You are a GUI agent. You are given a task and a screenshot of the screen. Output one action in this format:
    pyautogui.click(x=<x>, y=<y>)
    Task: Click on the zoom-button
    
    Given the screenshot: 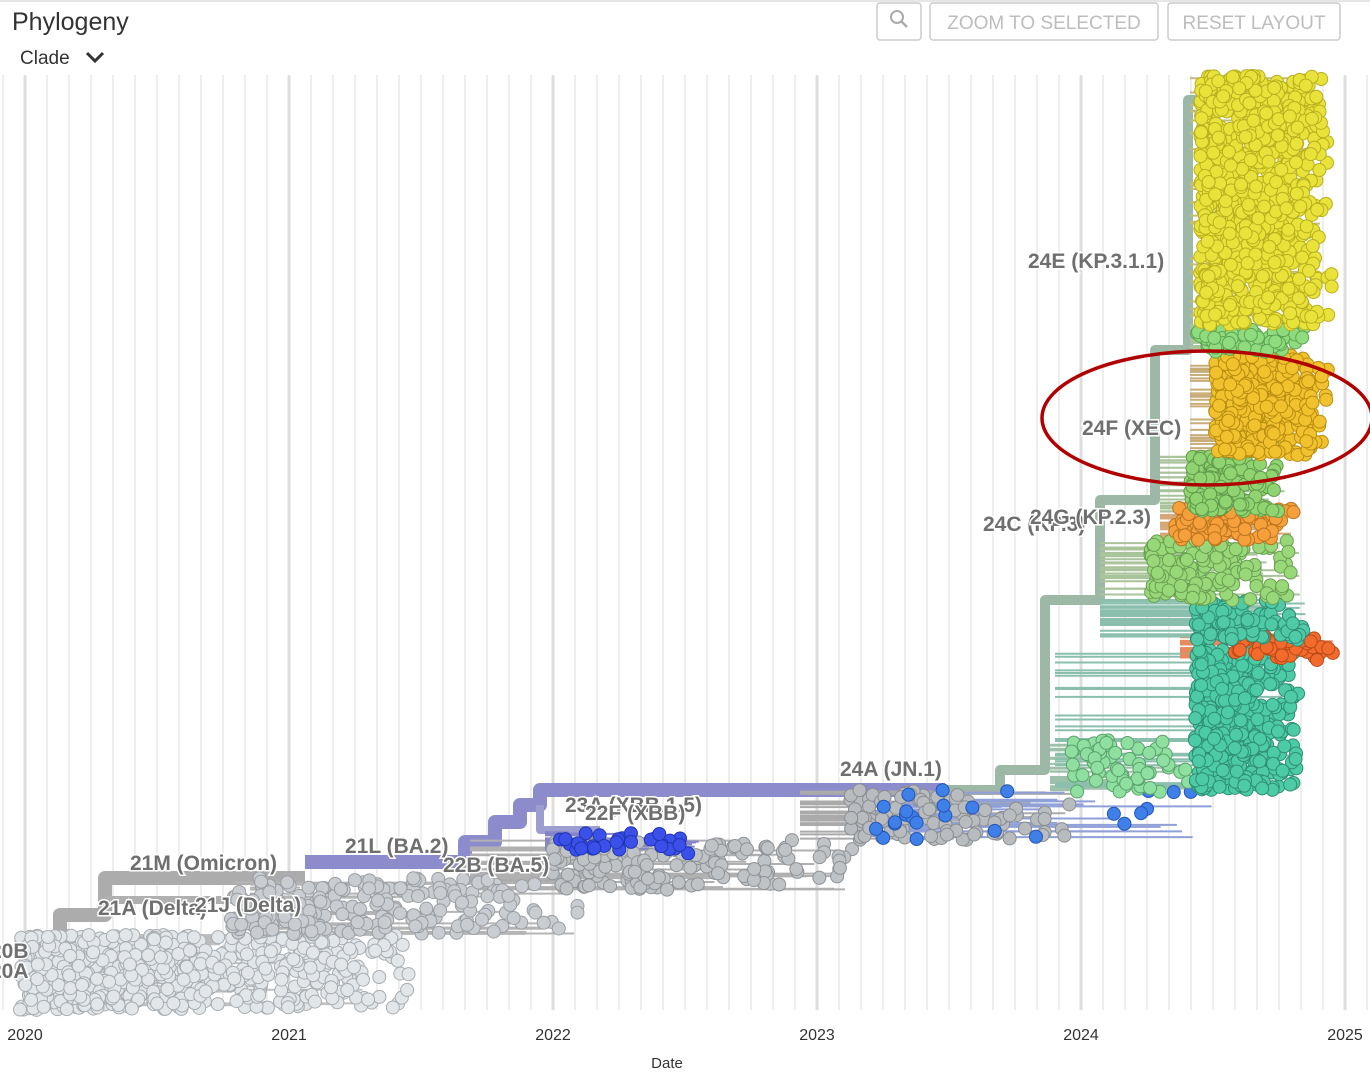 What is the action you would take?
    pyautogui.click(x=899, y=21)
    